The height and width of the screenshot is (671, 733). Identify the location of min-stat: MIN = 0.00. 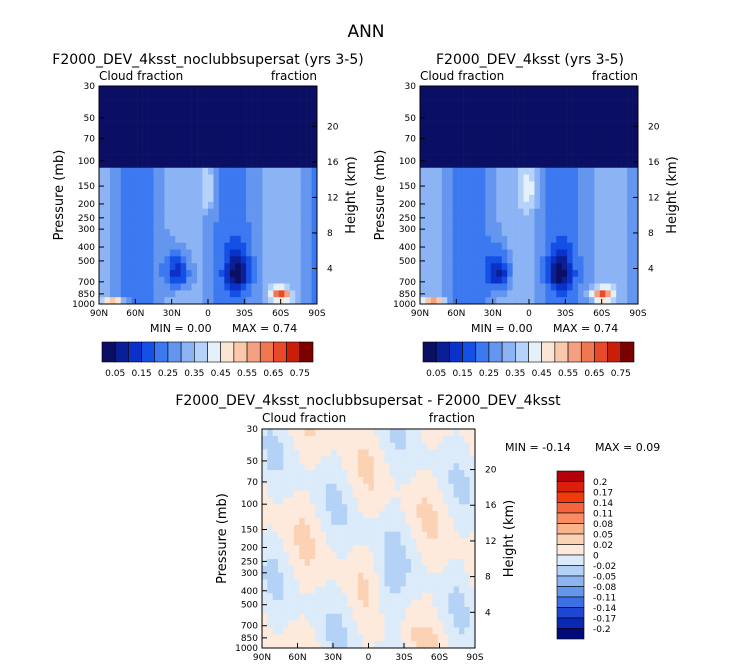
(181, 328).